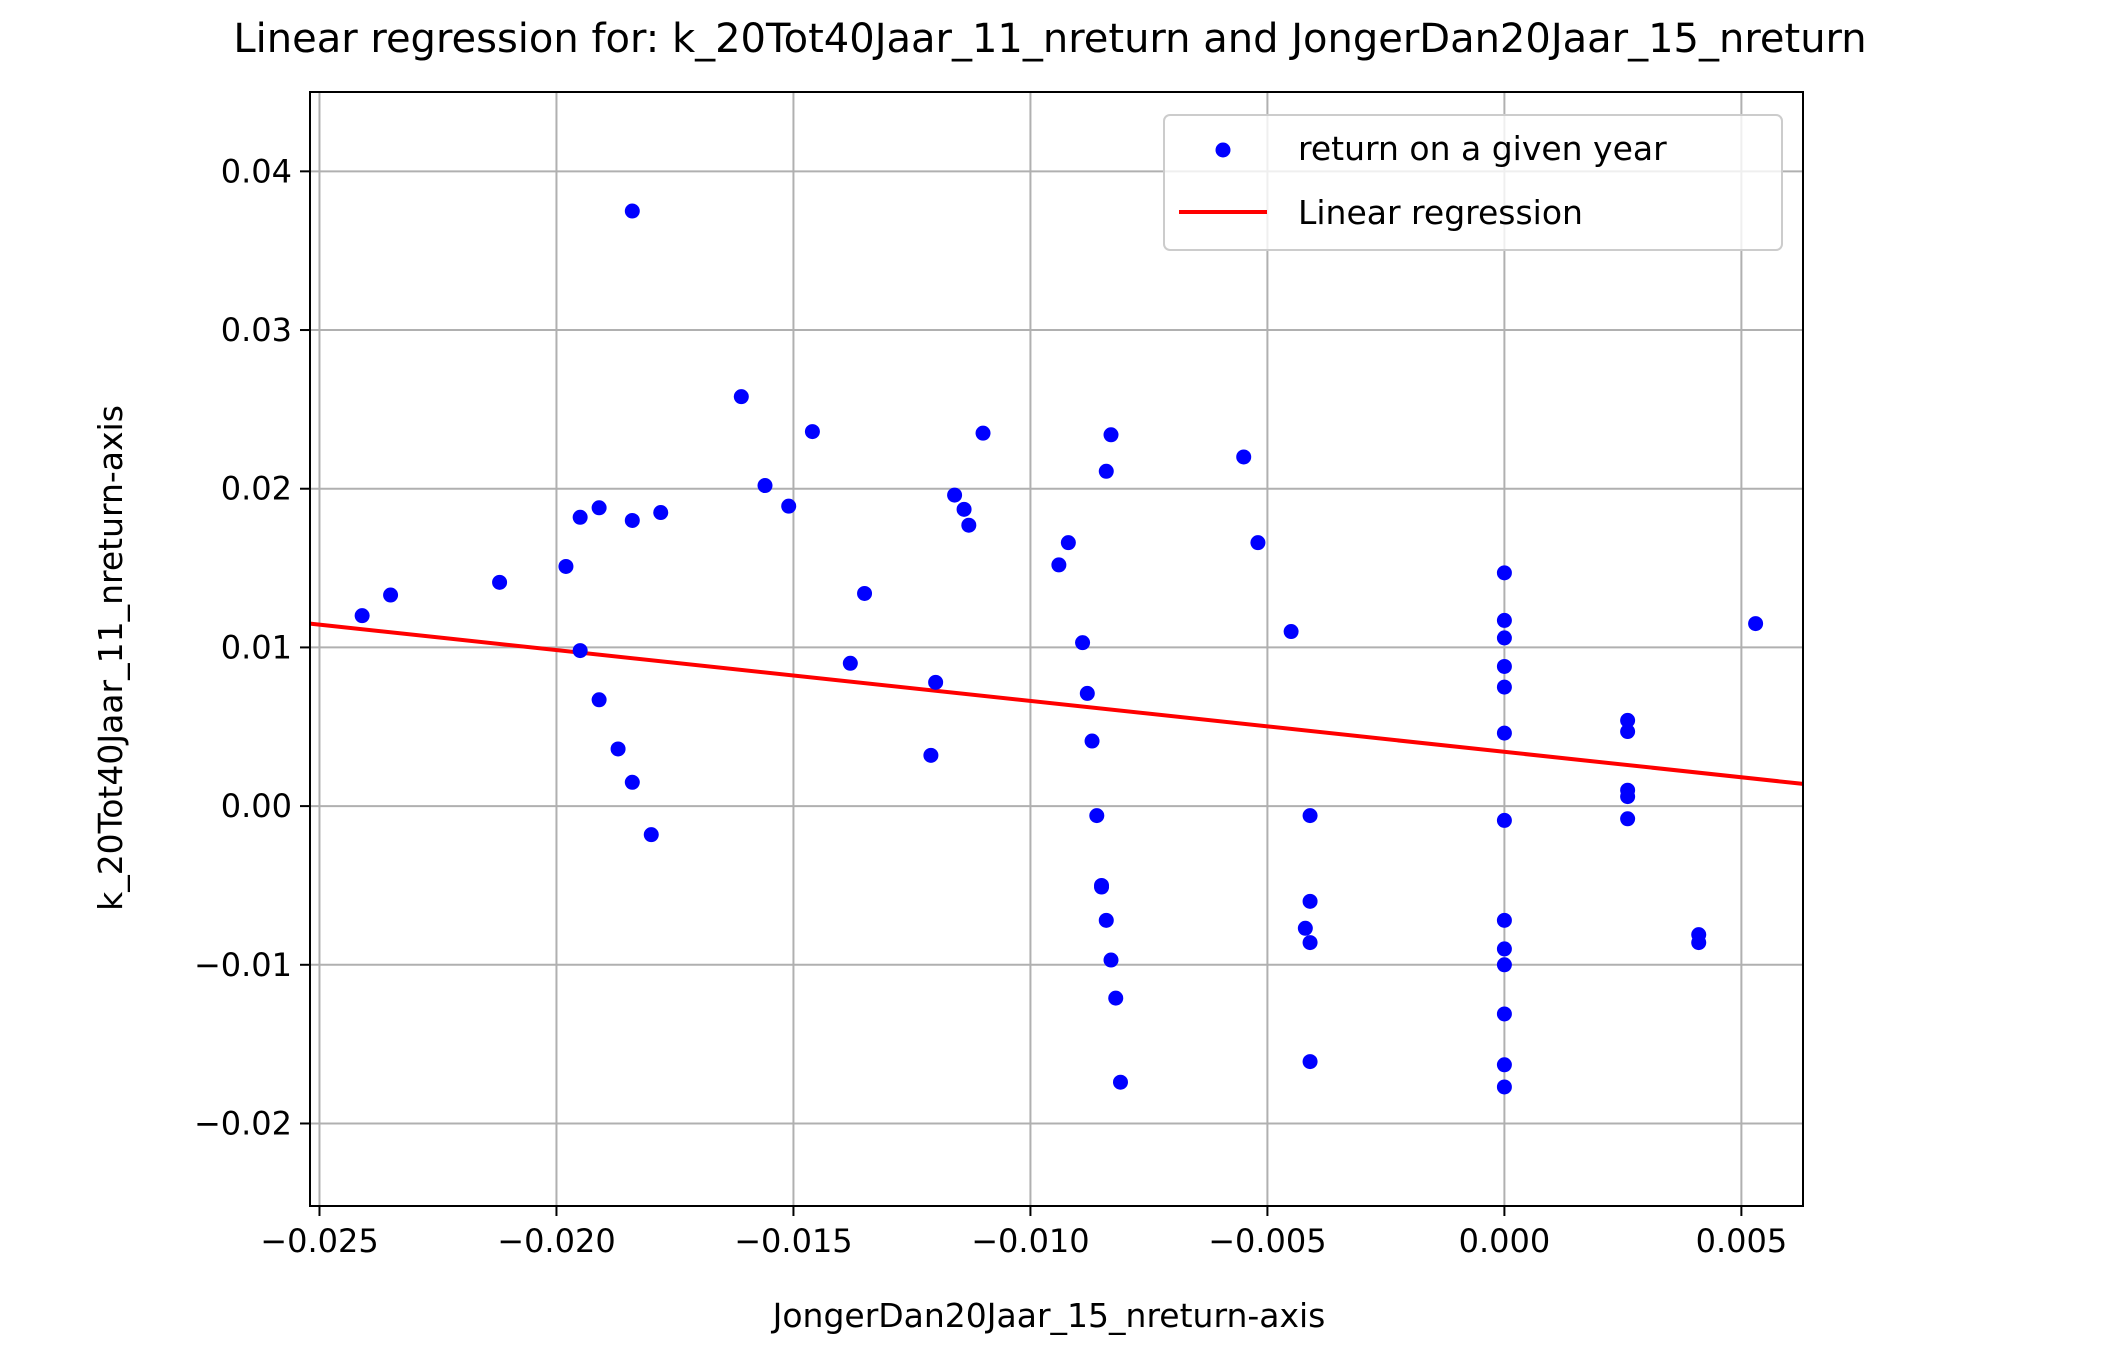  I want to click on y-tick-label: −0.02, so click(243, 1123).